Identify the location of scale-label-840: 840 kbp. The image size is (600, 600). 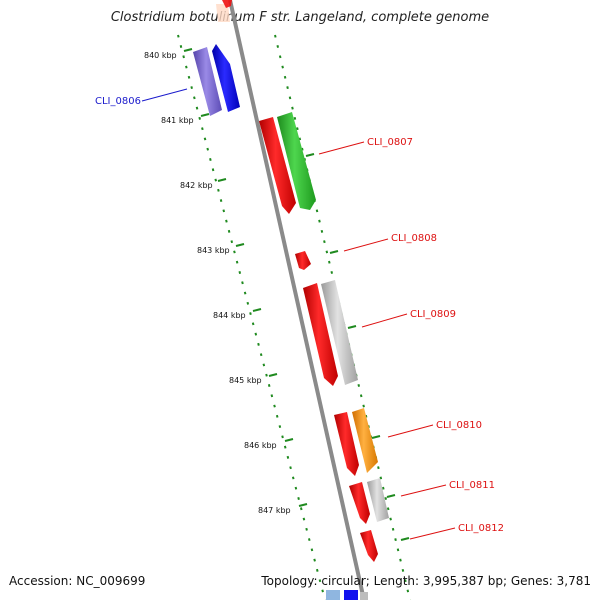
(160, 55).